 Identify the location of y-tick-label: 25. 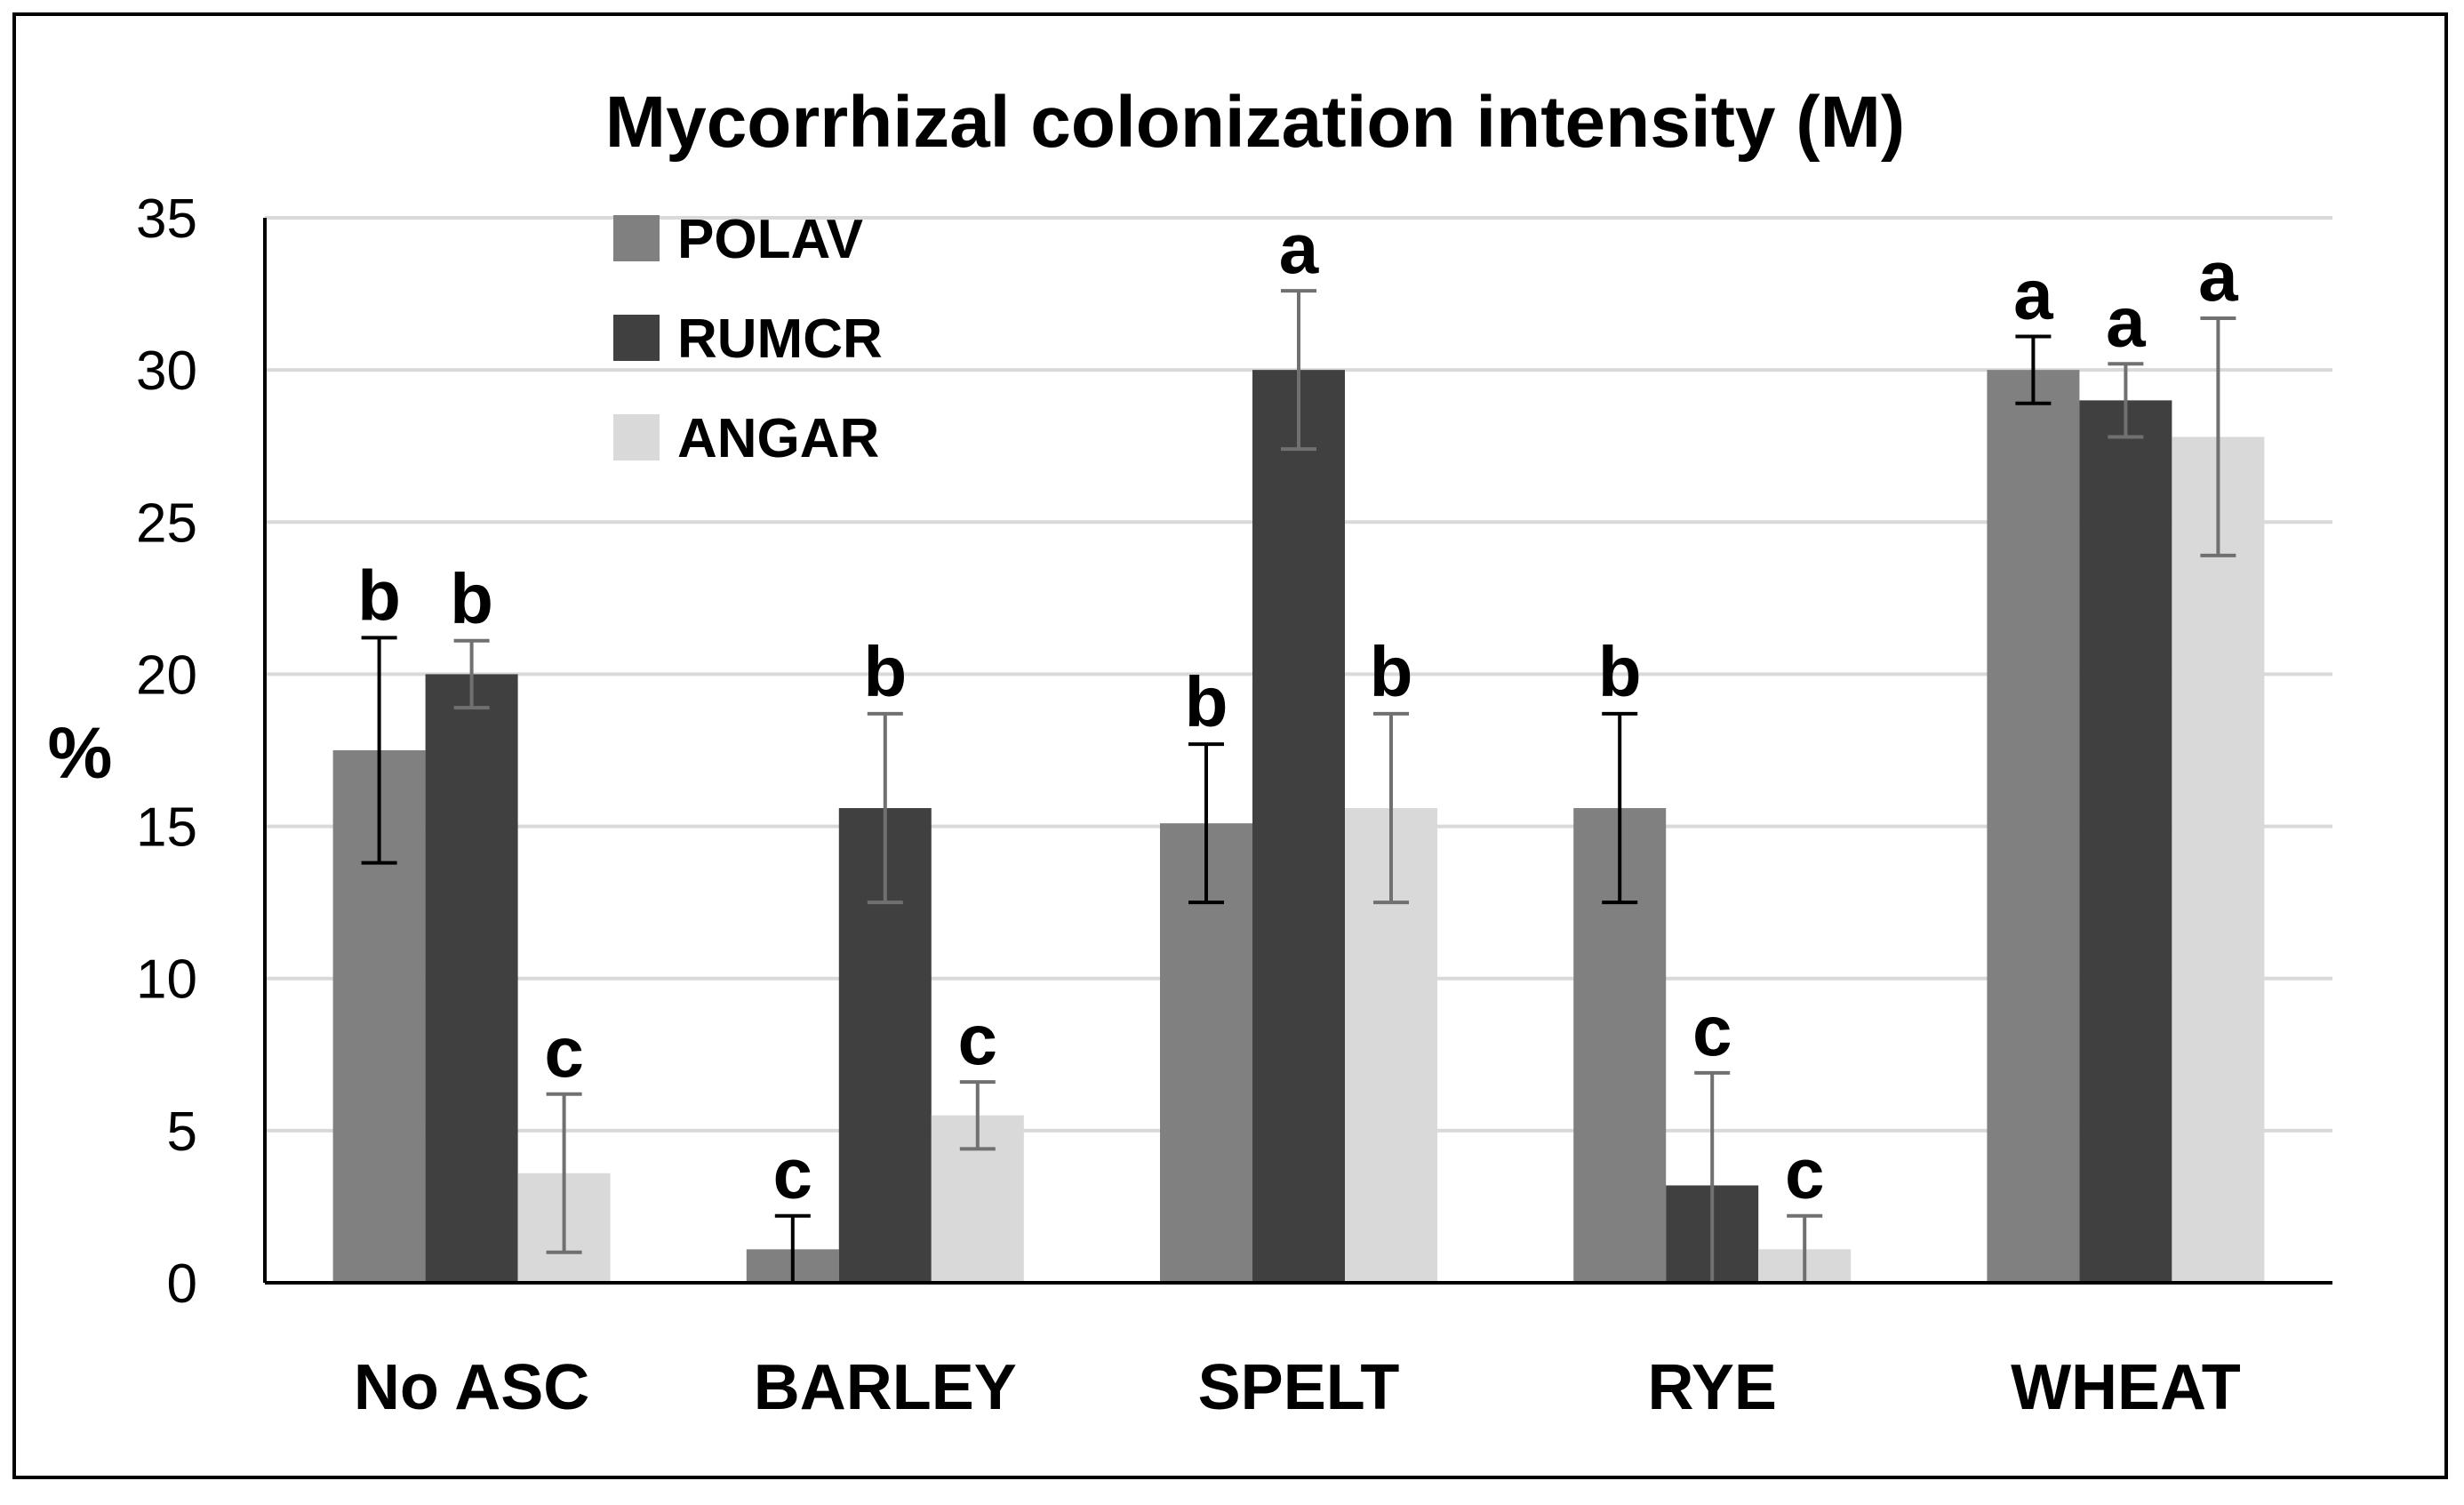
(166, 523).